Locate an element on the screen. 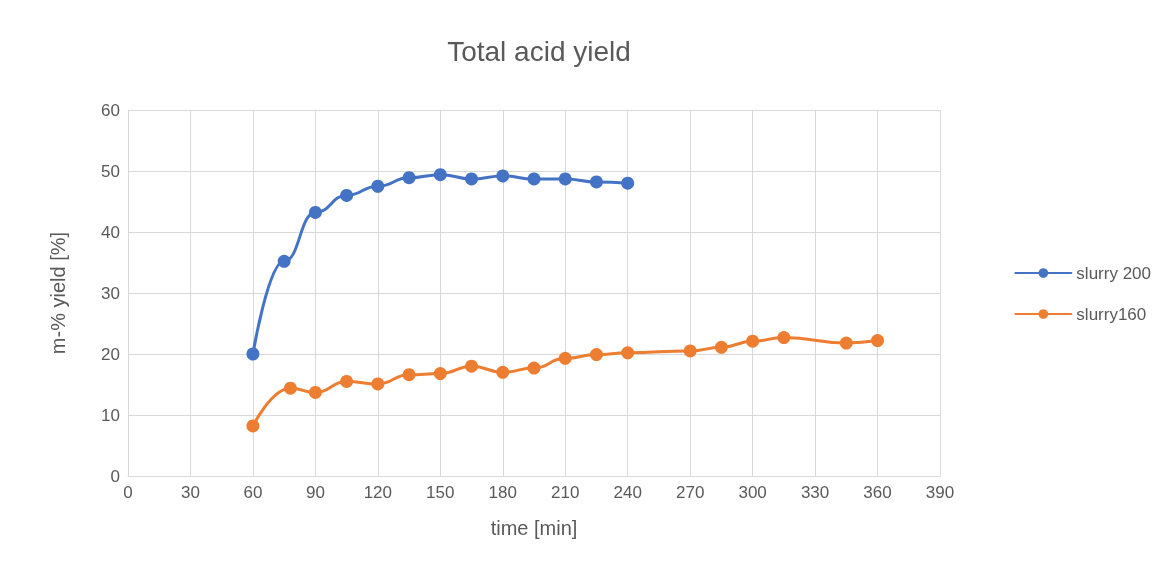 The height and width of the screenshot is (587, 1168). x-tick-label: 240 is located at coordinates (627, 492).